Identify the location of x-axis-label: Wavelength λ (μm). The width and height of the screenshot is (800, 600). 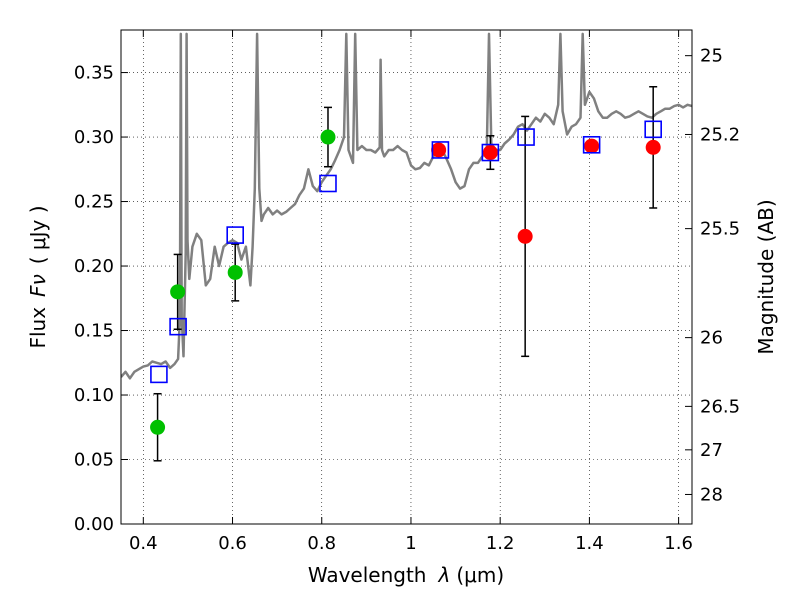
(406, 575).